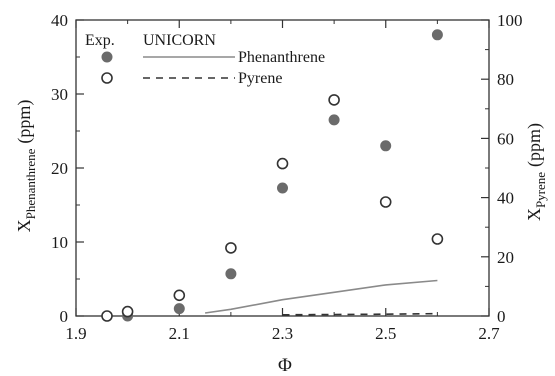  Describe the element at coordinates (24, 122) in the screenshot. I see `y-left-title-unit: (ppm)` at that location.